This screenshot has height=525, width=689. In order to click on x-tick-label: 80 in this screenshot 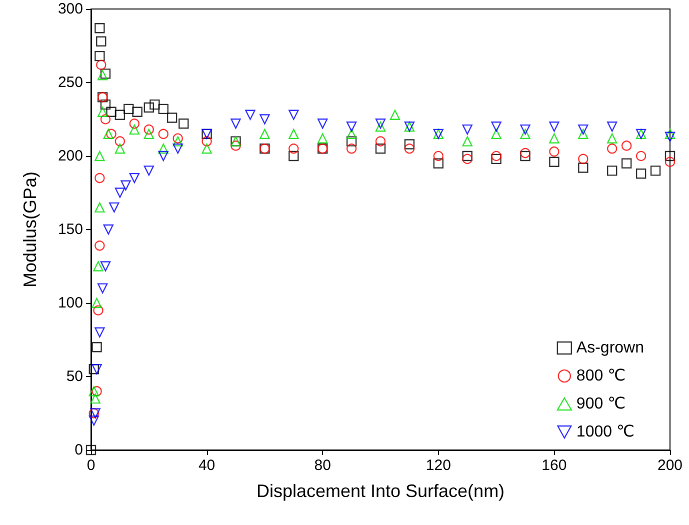, I will do `click(322, 465)`.